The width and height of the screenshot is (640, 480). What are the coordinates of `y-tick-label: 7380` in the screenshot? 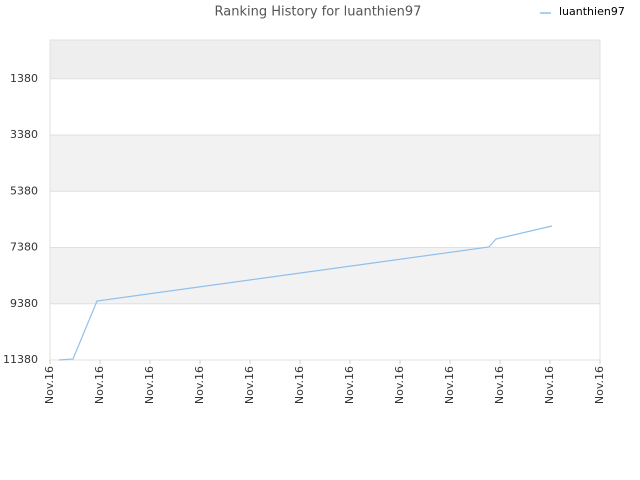 It's located at (24, 247).